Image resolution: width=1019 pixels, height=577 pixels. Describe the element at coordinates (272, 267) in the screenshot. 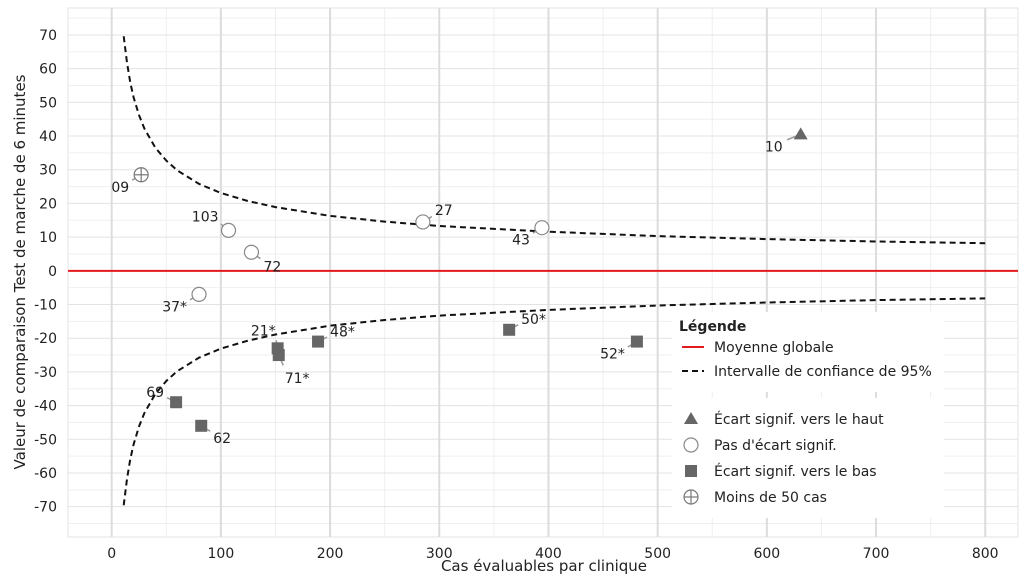

I see `point-label: 72` at that location.